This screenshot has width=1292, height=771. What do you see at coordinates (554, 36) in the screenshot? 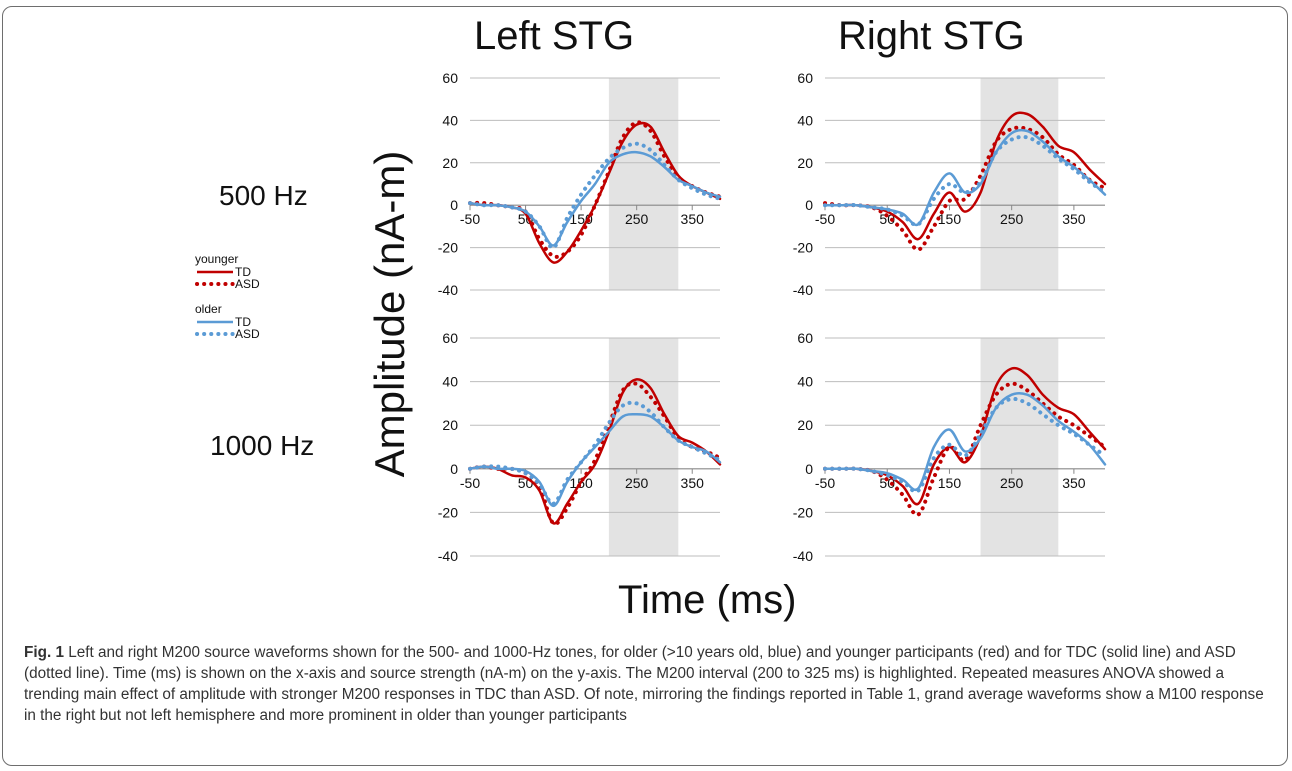
I see `column-title-left: Left STG` at bounding box center [554, 36].